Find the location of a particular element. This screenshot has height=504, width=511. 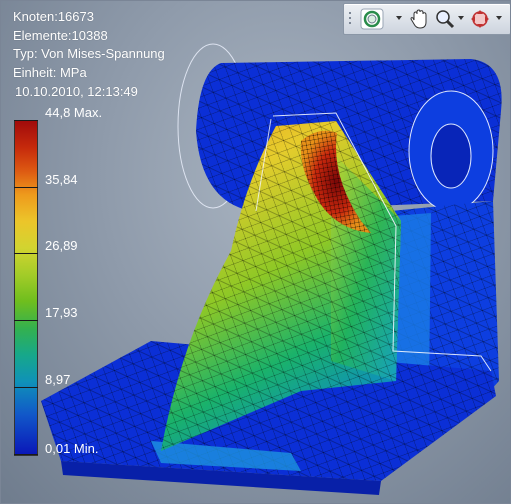

element-count: Elemente:10388 is located at coordinates (60, 35).